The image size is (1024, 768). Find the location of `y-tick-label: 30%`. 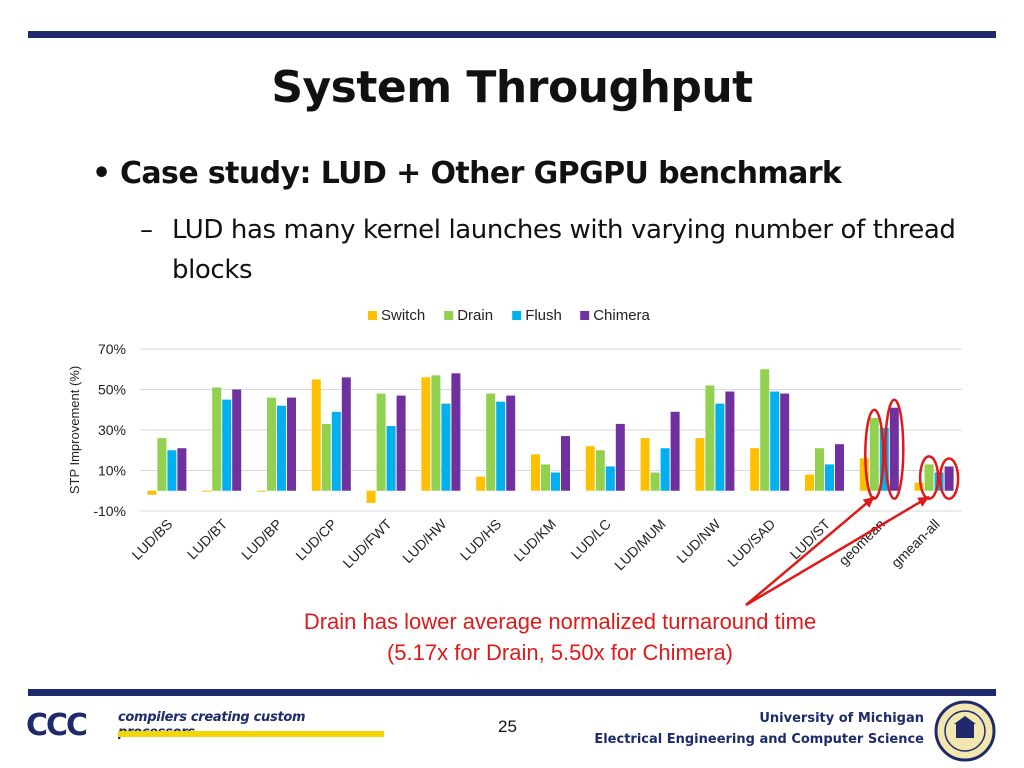

y-tick-label: 30% is located at coordinates (112, 430).